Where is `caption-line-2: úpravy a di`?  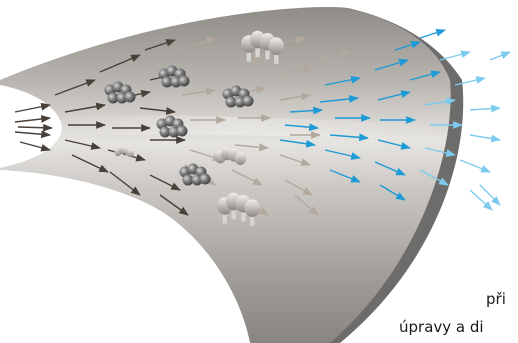 caption-line-2: úpravy a di is located at coordinates (441, 327).